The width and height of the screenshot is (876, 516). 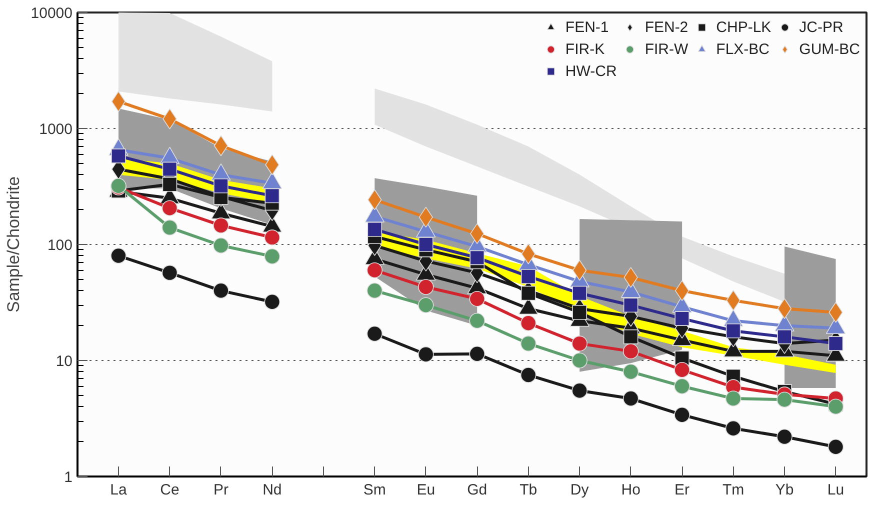 I want to click on legend-label: FIR-K, so click(x=585, y=49).